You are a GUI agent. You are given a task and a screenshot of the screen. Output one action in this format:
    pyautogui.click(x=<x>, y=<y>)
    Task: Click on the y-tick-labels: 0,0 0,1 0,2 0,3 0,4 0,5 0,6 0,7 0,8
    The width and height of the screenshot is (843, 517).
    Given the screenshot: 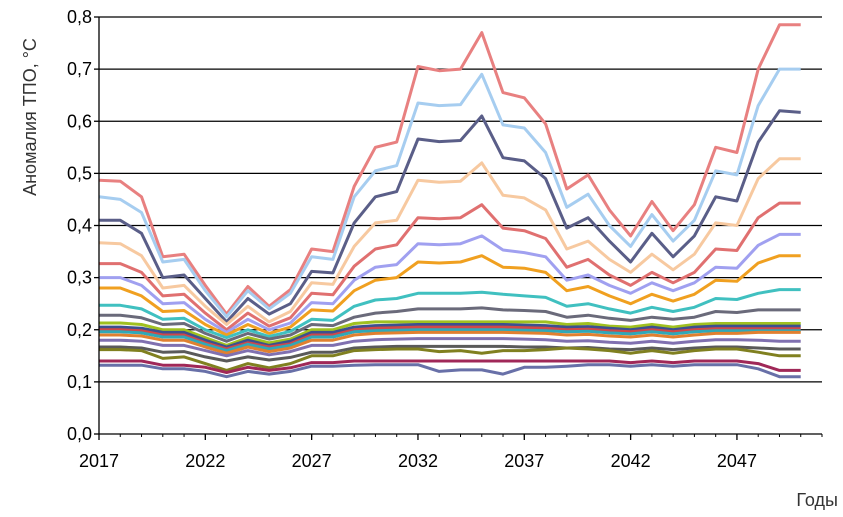 What is the action you would take?
    pyautogui.click(x=79, y=225)
    